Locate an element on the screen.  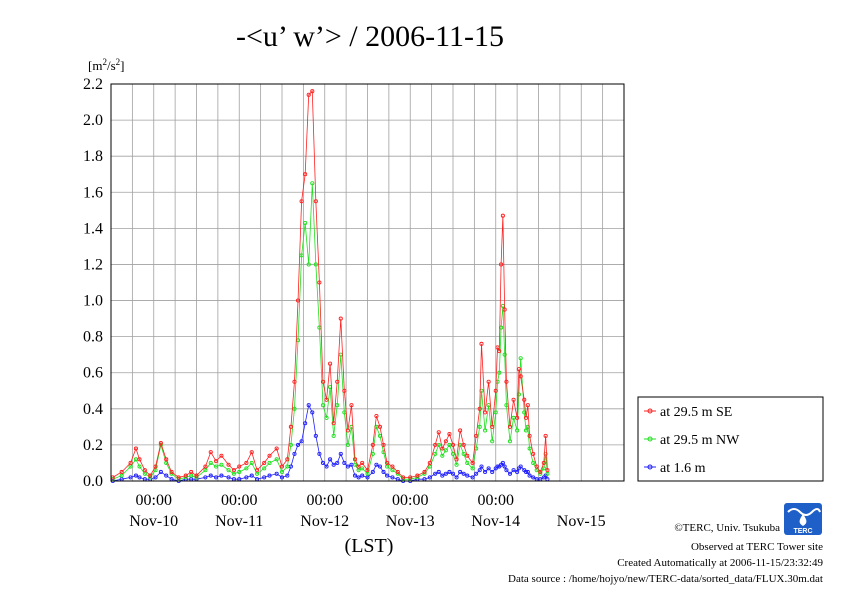
legend-item: at 29.5 m SE is located at coordinates (688, 412).